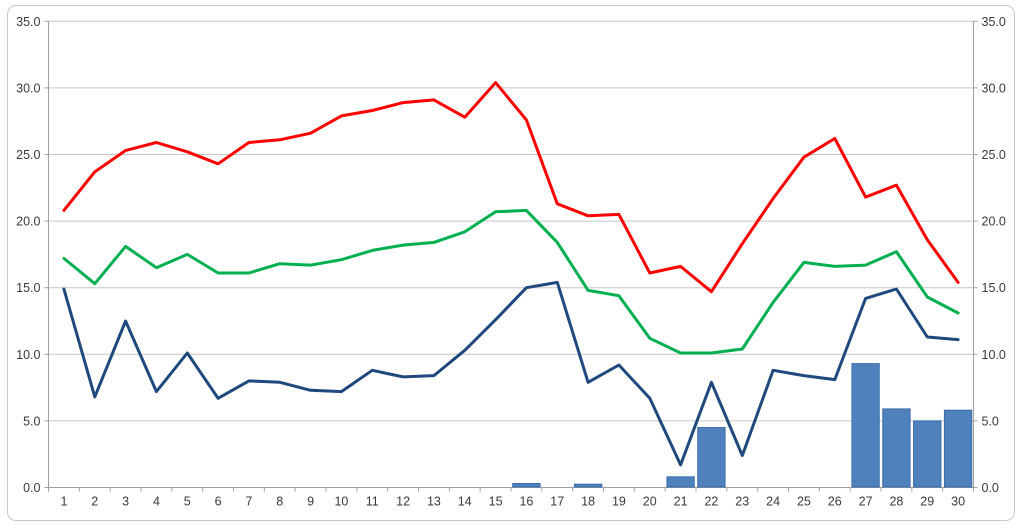 The width and height of the screenshot is (1024, 528). Describe the element at coordinates (28, 355) in the screenshot. I see `y-axis-left-label: 10.0` at that location.